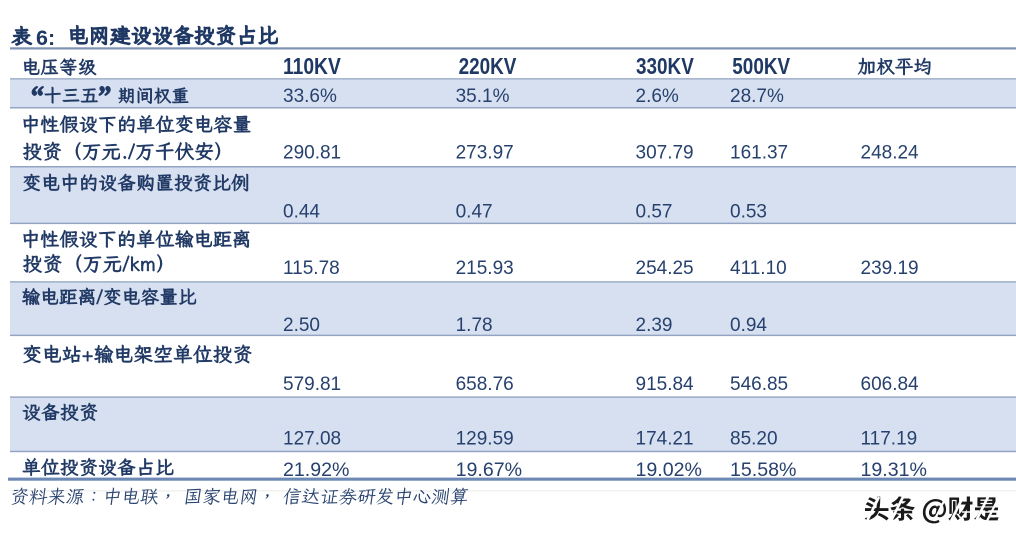 The height and width of the screenshot is (544, 1016). Describe the element at coordinates (894, 470) in the screenshot. I see `svg-text: 19.31%` at that location.